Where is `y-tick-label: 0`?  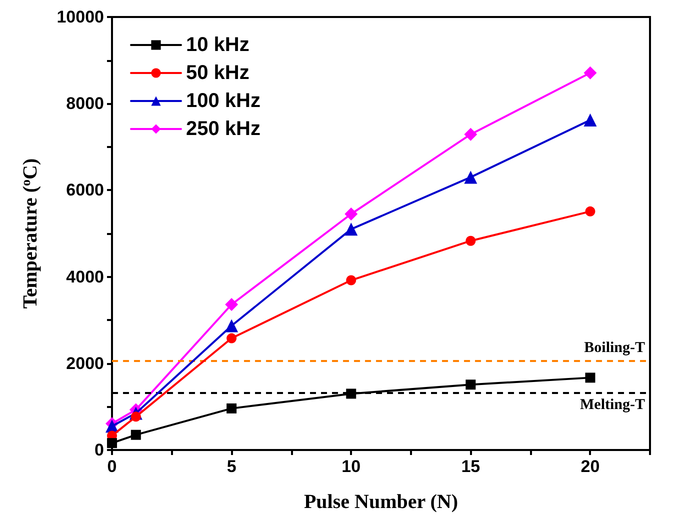 y-tick-label: 0 is located at coordinates (99, 450).